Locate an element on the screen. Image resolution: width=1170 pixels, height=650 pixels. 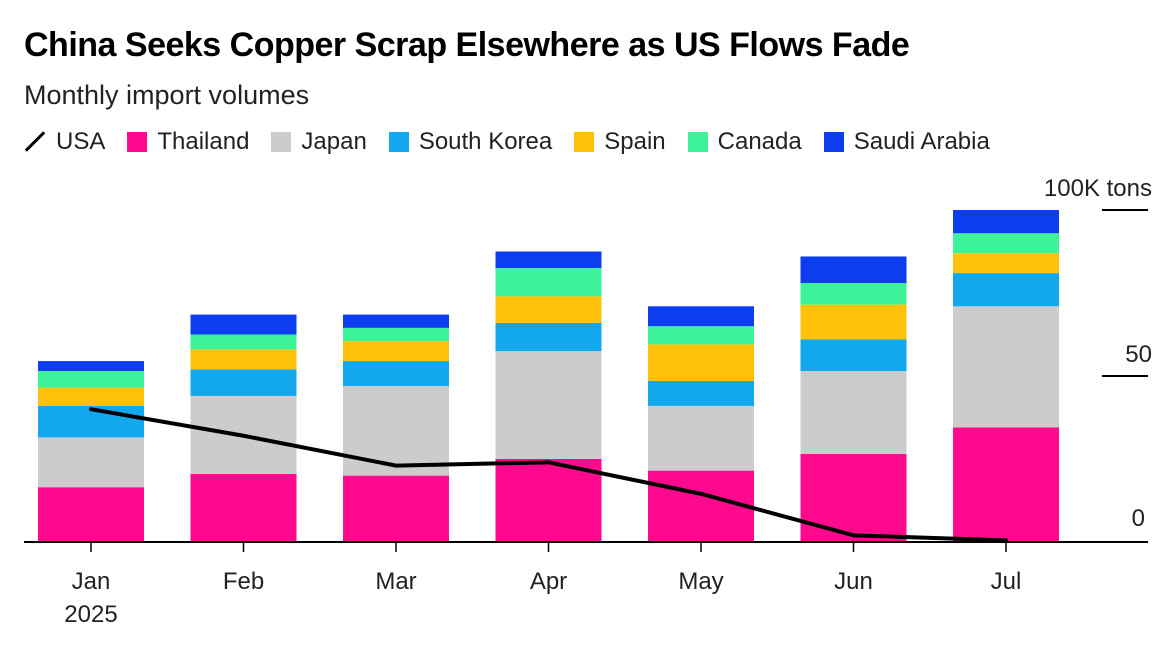
bar-spain-mar is located at coordinates (396, 351).